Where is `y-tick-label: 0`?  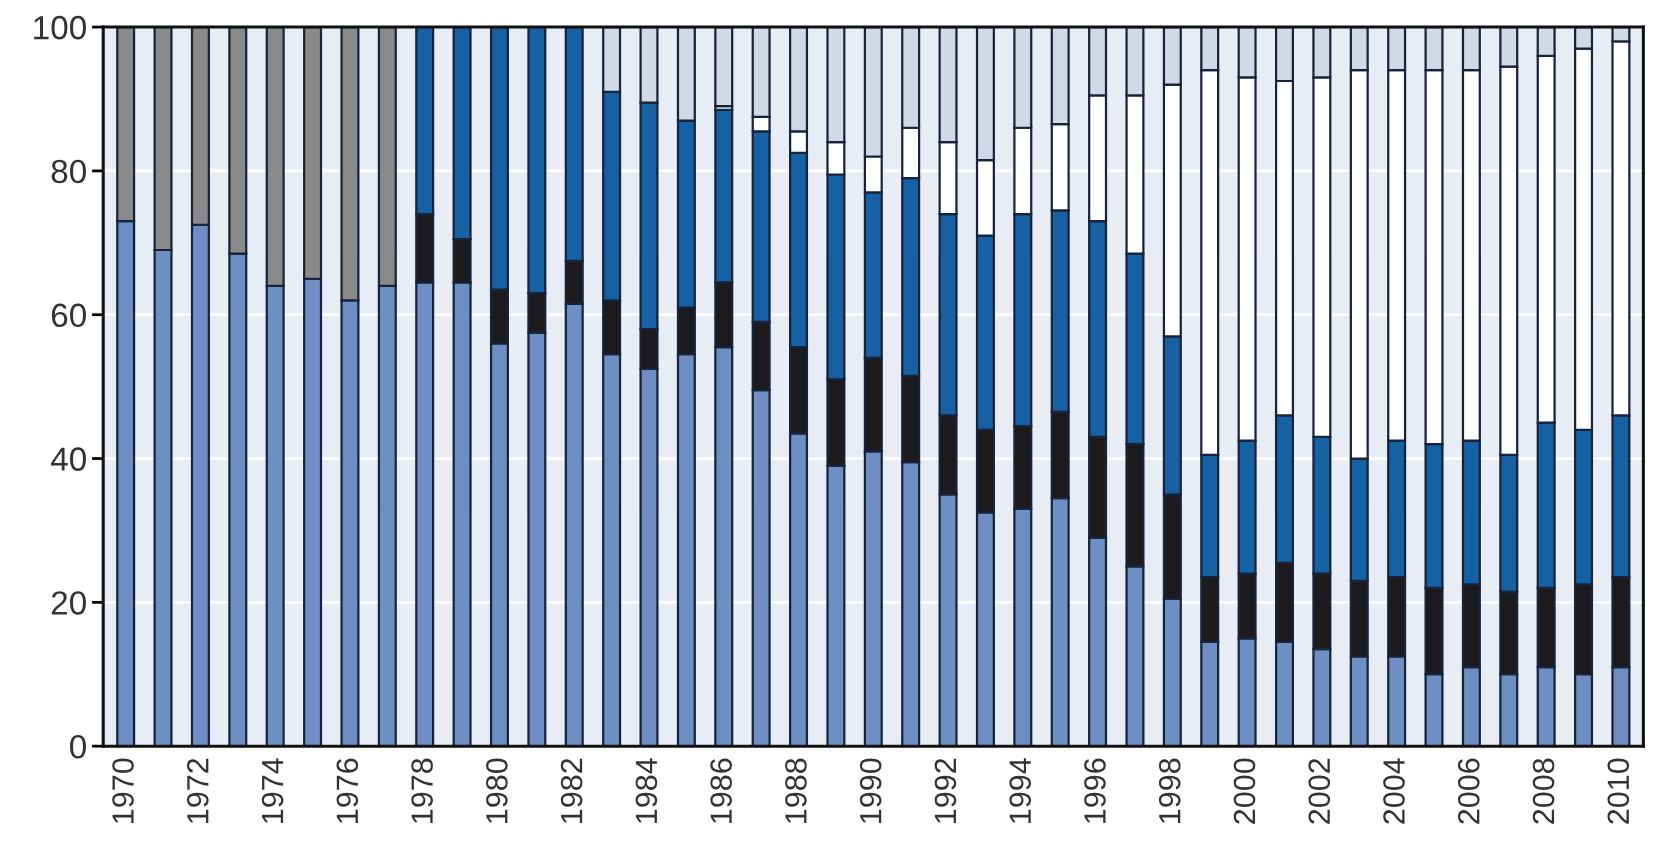
y-tick-label: 0 is located at coordinates (78, 746).